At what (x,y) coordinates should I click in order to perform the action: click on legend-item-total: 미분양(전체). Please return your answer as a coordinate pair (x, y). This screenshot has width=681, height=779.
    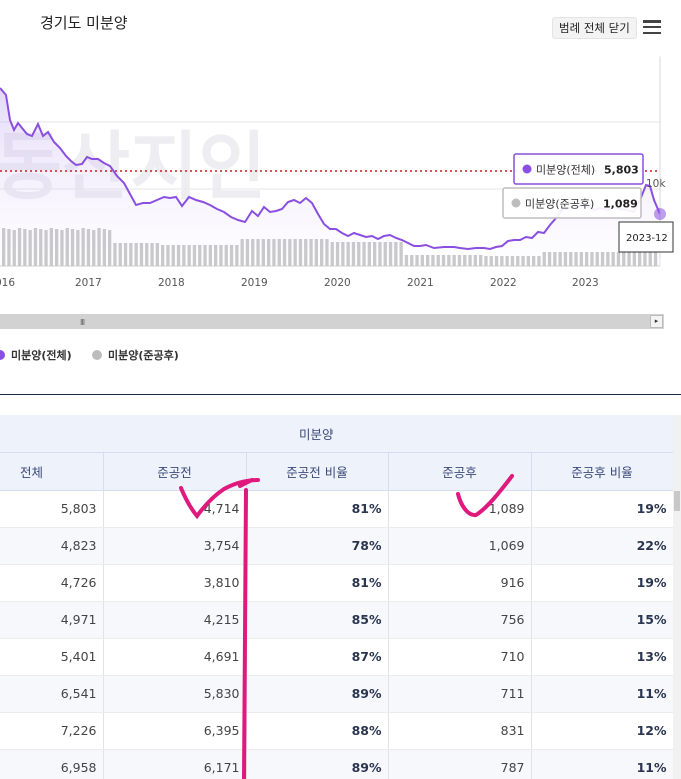
    Looking at the image, I should click on (36, 355).